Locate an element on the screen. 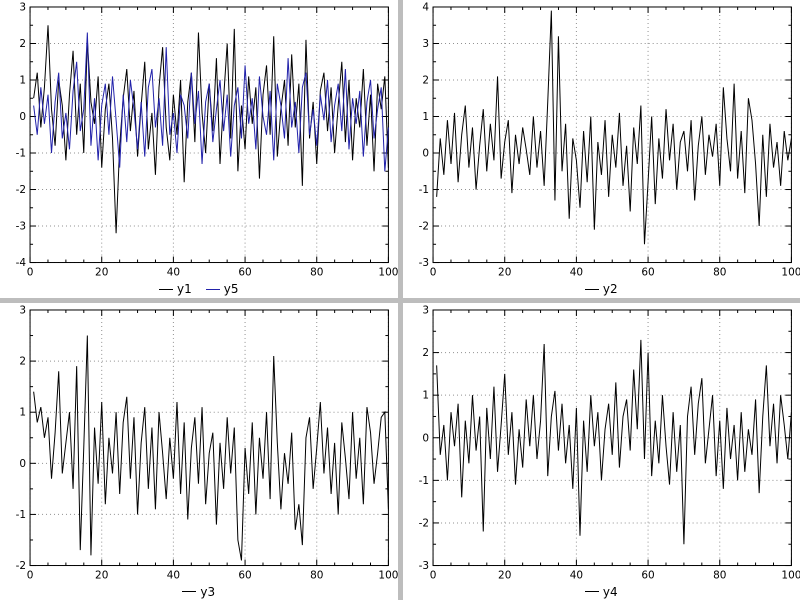 The image size is (800, 600). legend-item-y1: y1 is located at coordinates (175, 289).